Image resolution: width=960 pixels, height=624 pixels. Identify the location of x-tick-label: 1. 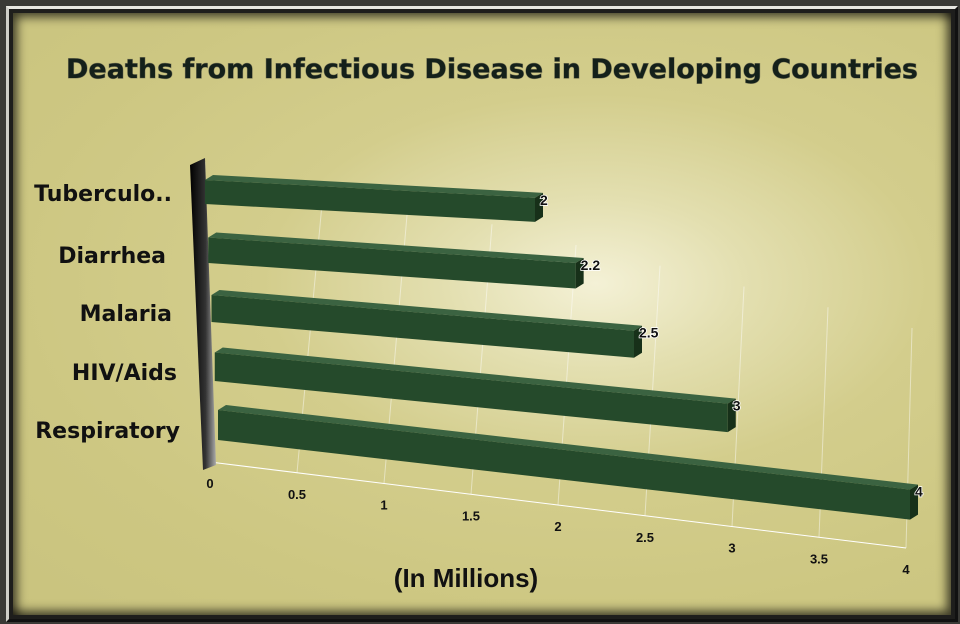
(383, 505).